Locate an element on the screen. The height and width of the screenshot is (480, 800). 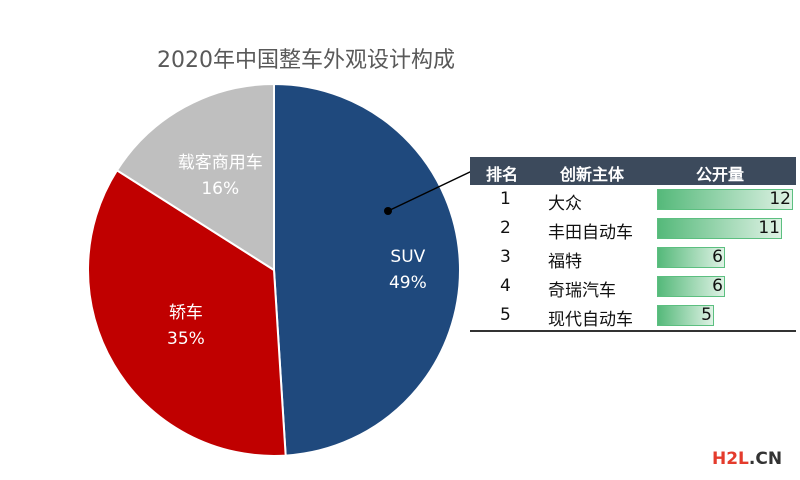
callout-line is located at coordinates (430, 191).